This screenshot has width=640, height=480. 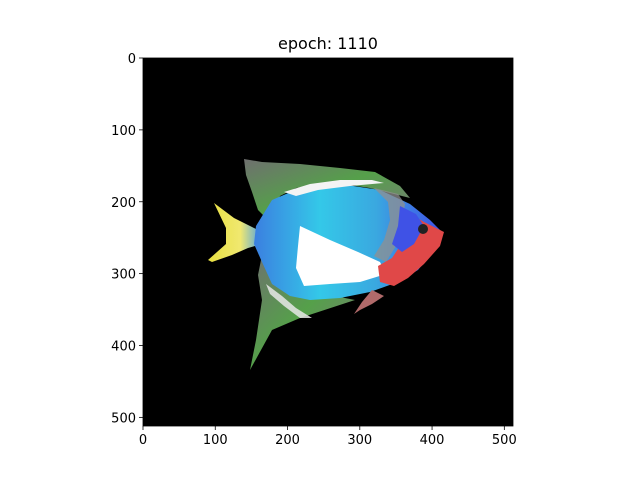 I want to click on y-tick-label: 100, so click(x=123, y=131).